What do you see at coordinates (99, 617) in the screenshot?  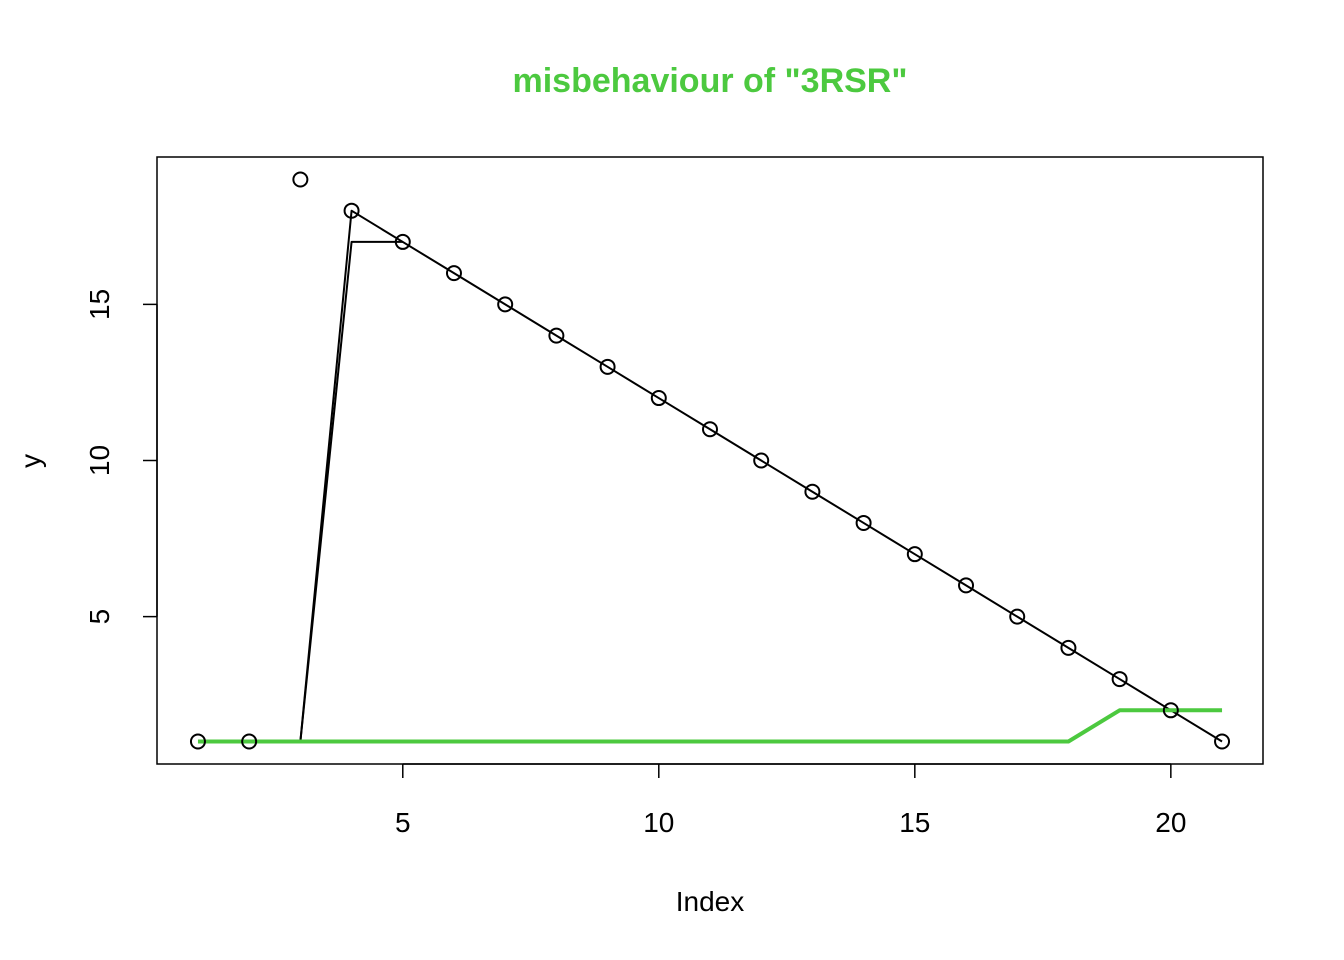 I see `y-tick-label: 5` at bounding box center [99, 617].